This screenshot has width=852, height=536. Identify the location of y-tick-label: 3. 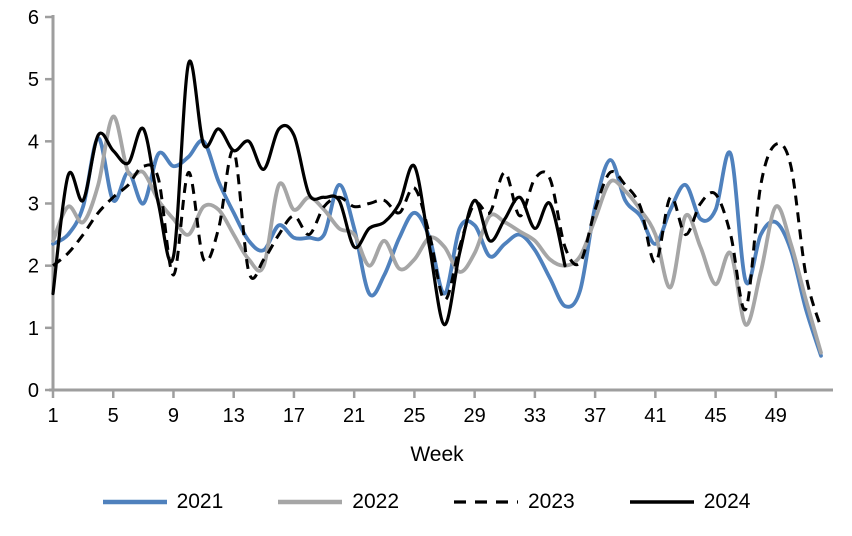
(33, 205).